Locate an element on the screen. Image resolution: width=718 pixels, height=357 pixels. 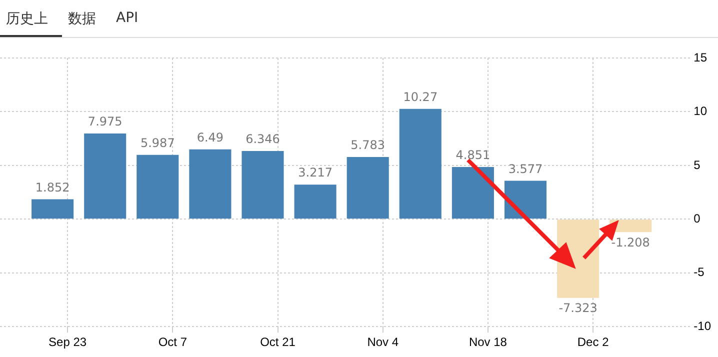
data-label: -7.323 is located at coordinates (578, 307).